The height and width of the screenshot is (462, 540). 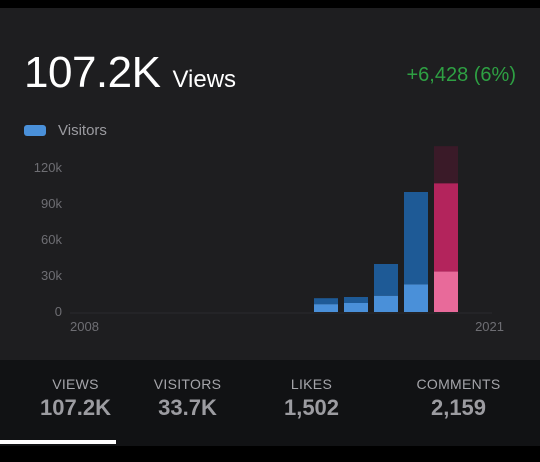 I want to click on headline: 107.2K Views, so click(x=130, y=73).